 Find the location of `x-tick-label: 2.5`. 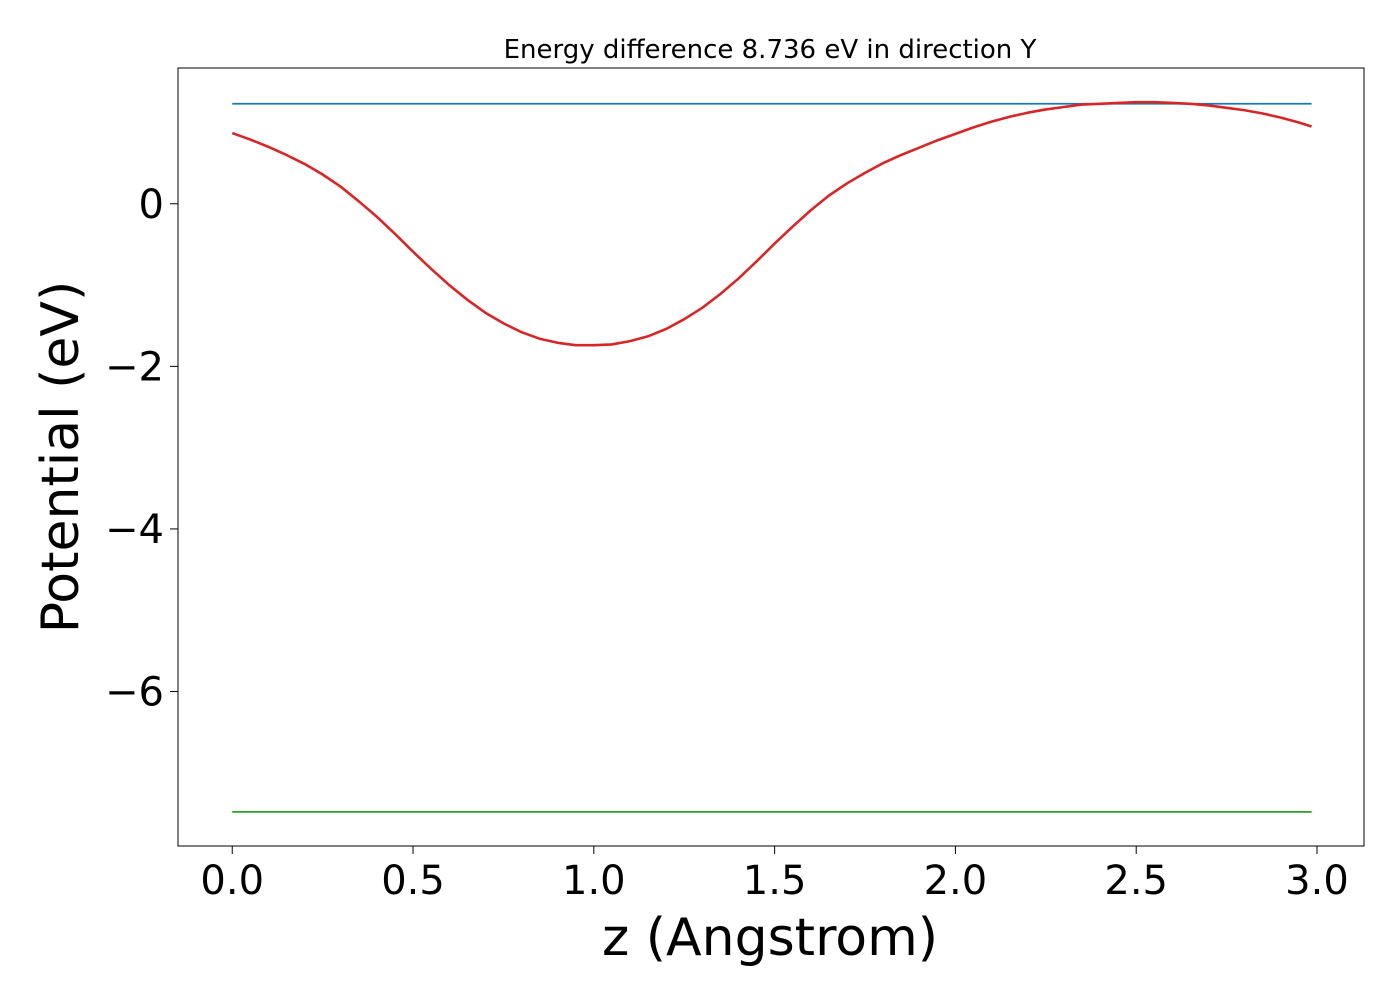

x-tick-label: 2.5 is located at coordinates (1136, 881).